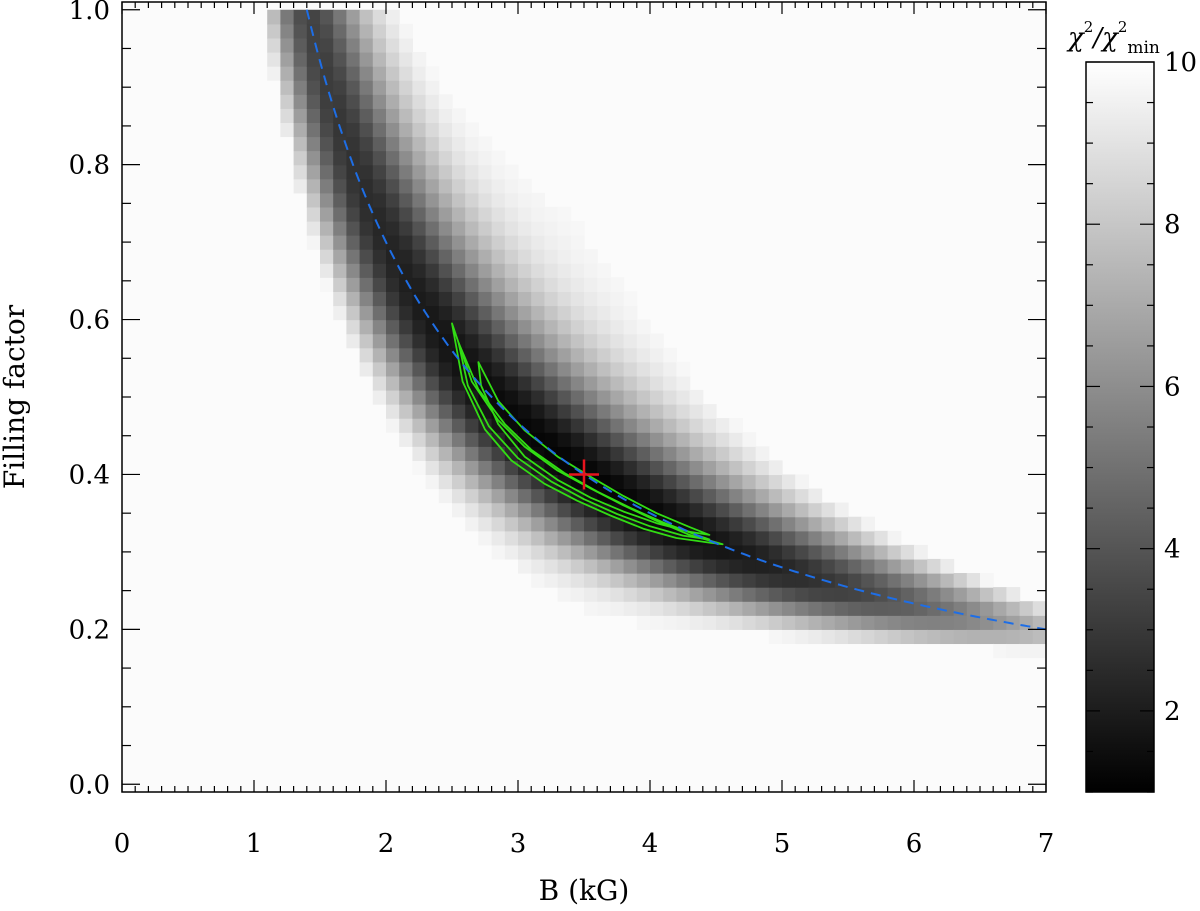  I want to click on x-tick-label: 2, so click(386, 844).